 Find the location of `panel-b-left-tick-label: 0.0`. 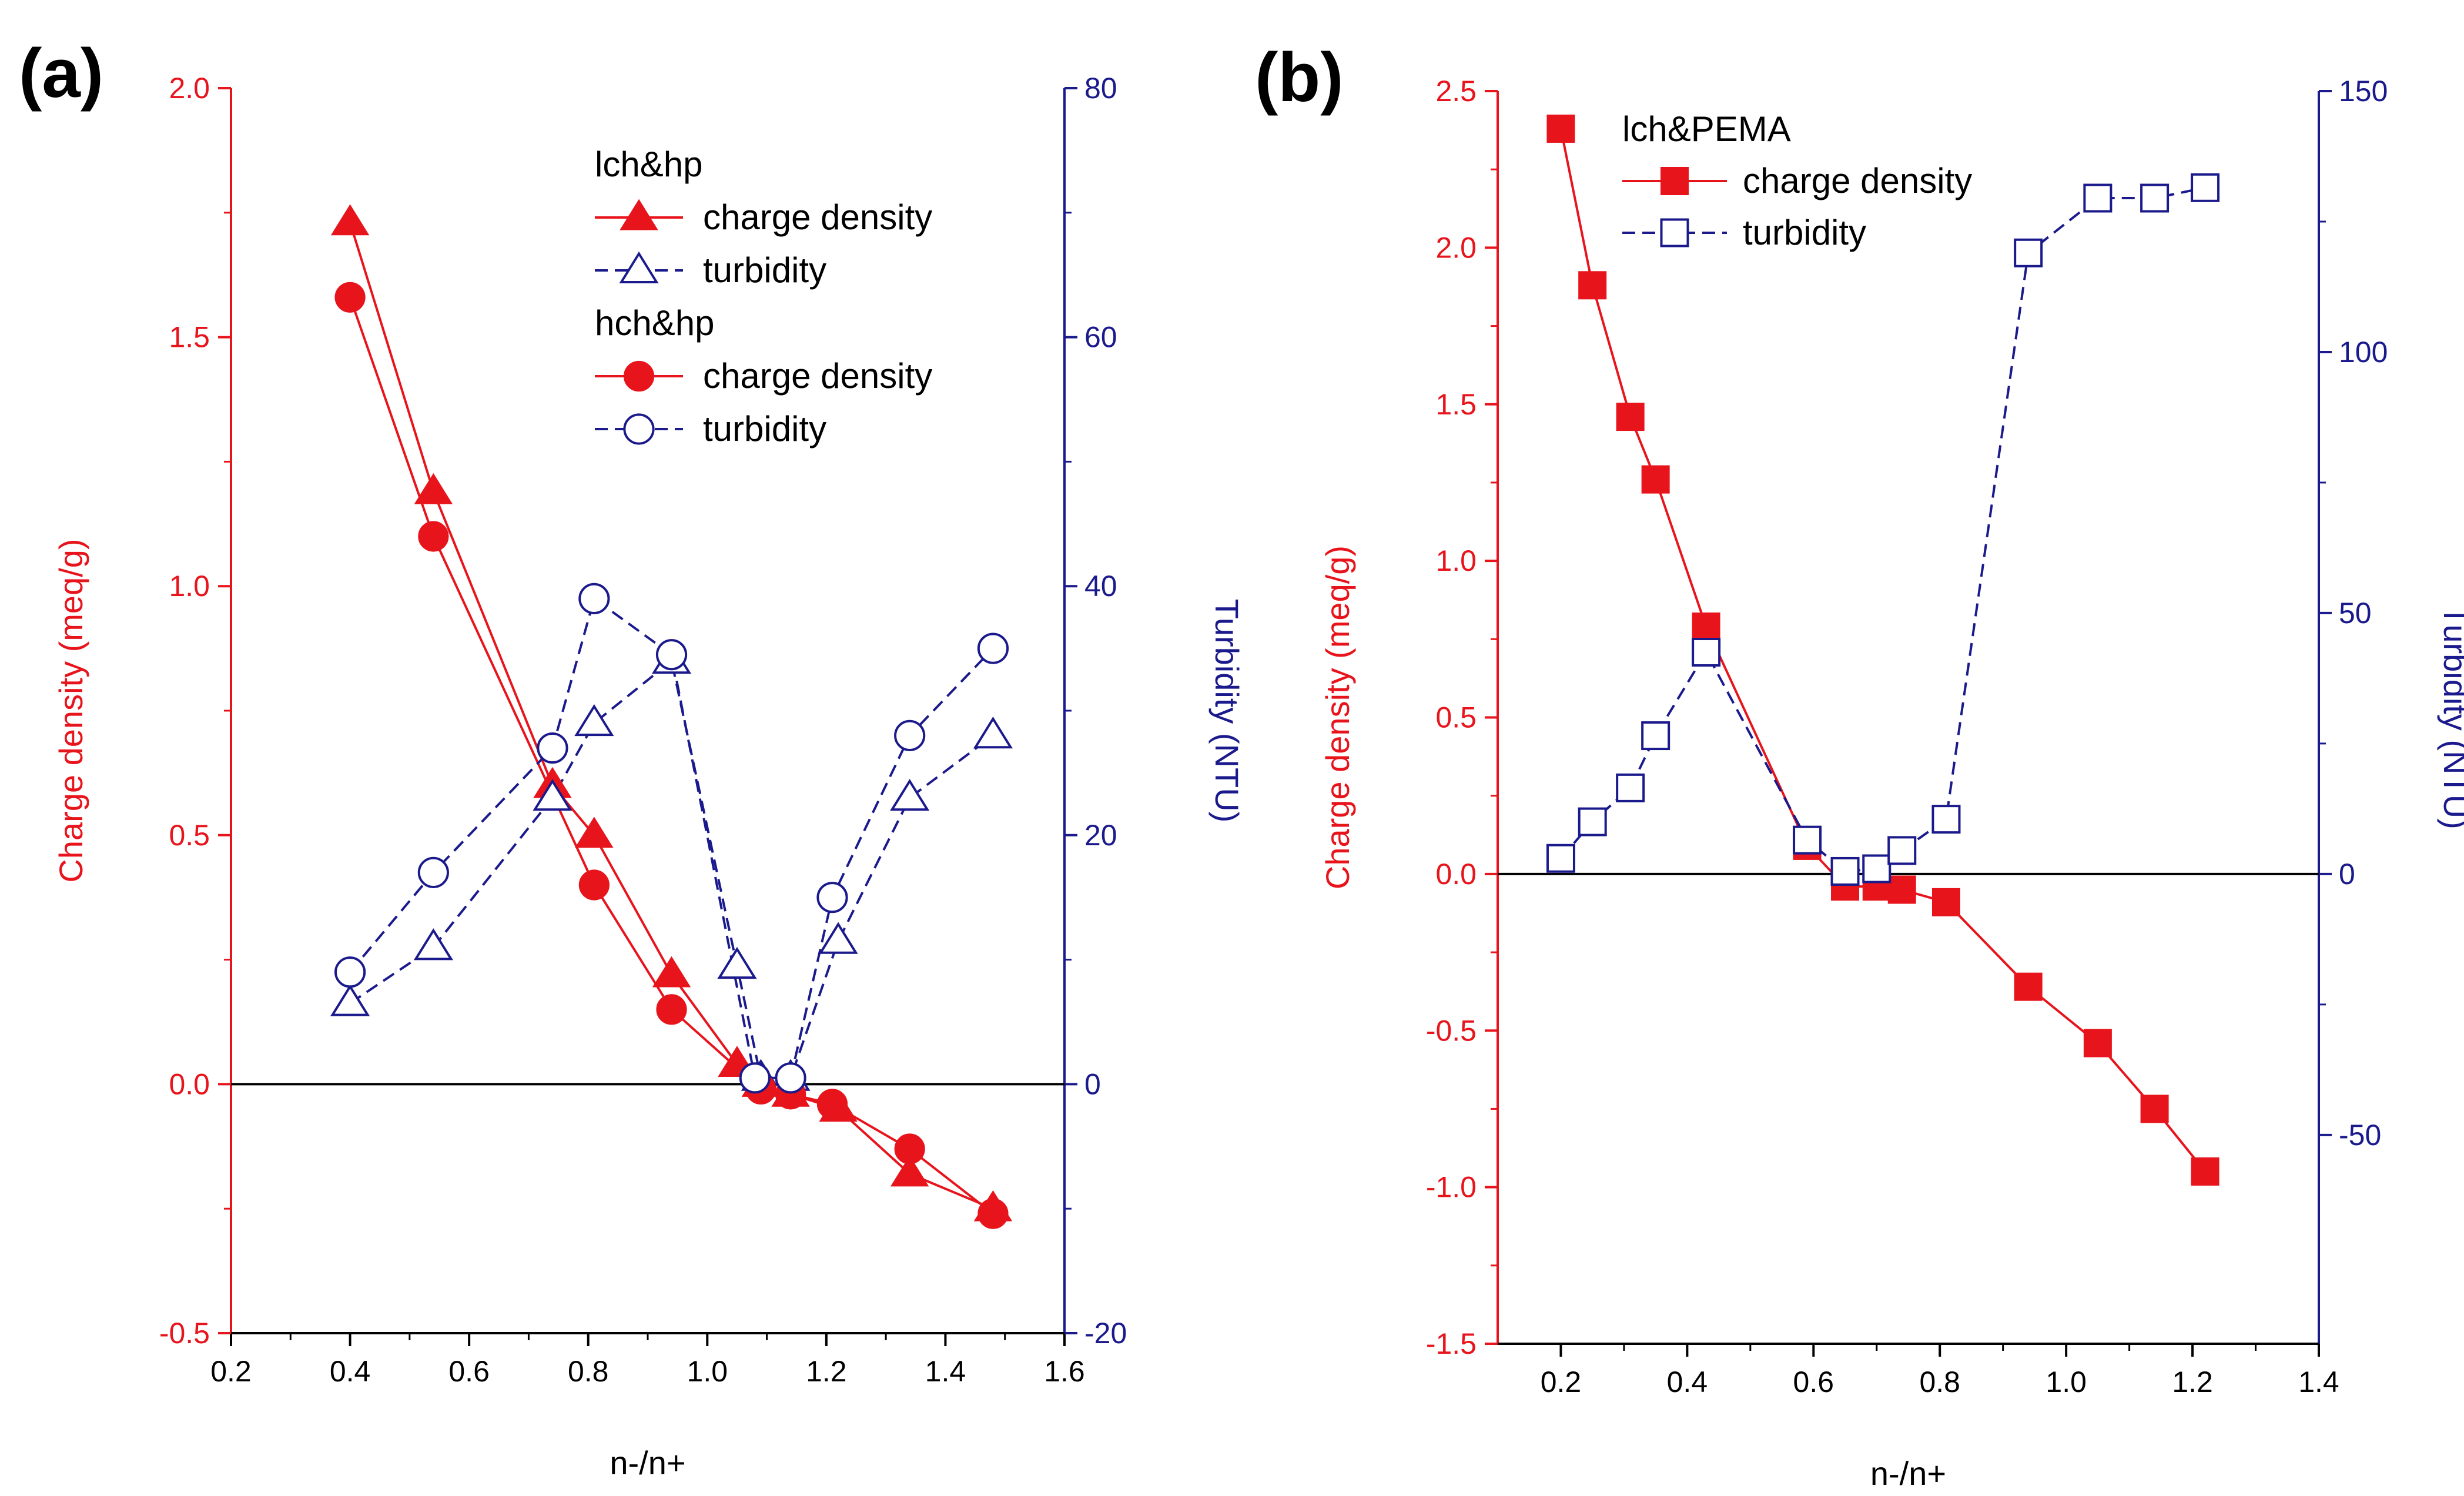

panel-b-left-tick-label: 0.0 is located at coordinates (1456, 874).